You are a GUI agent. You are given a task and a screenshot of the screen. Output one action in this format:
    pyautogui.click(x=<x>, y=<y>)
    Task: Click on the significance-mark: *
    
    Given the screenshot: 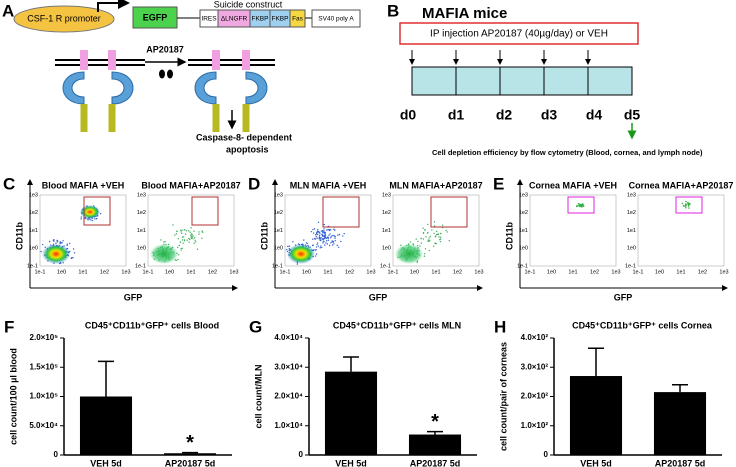 What is the action you would take?
    pyautogui.click(x=435, y=422)
    